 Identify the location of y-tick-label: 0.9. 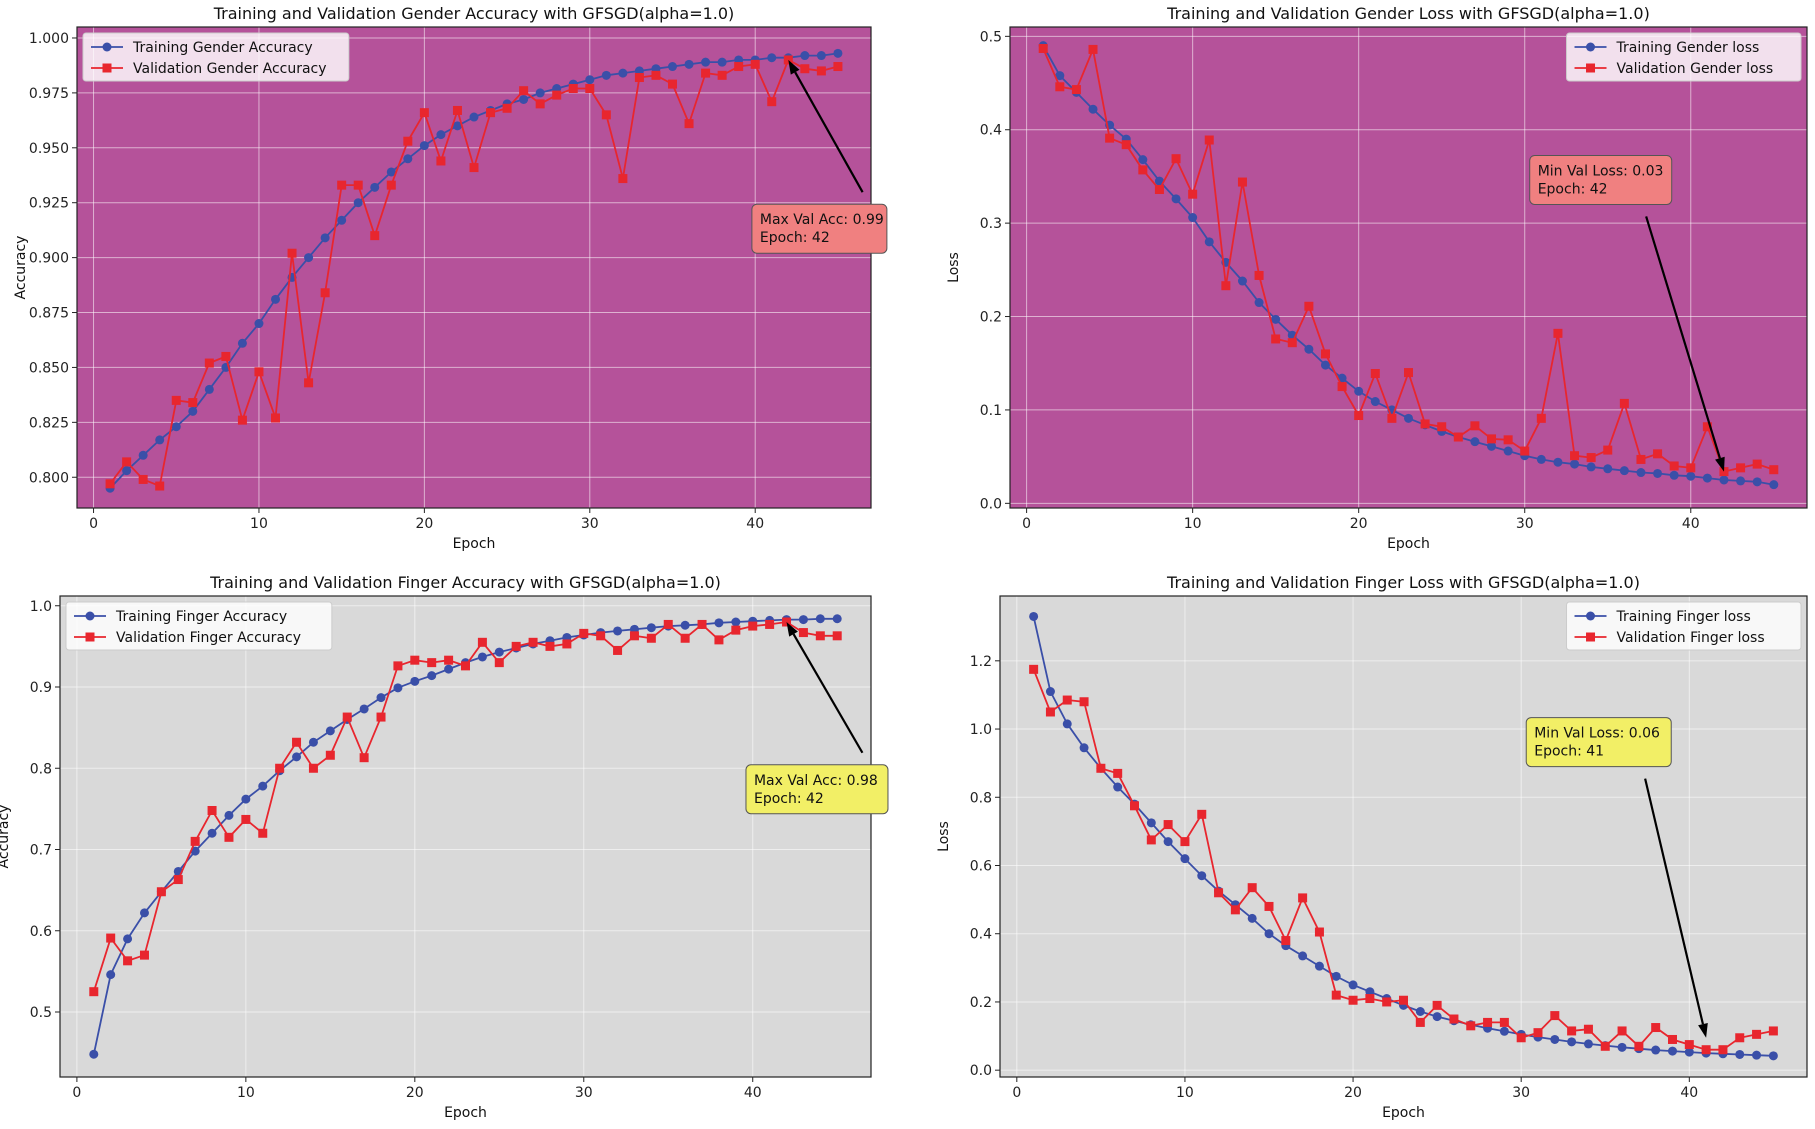
(41, 688).